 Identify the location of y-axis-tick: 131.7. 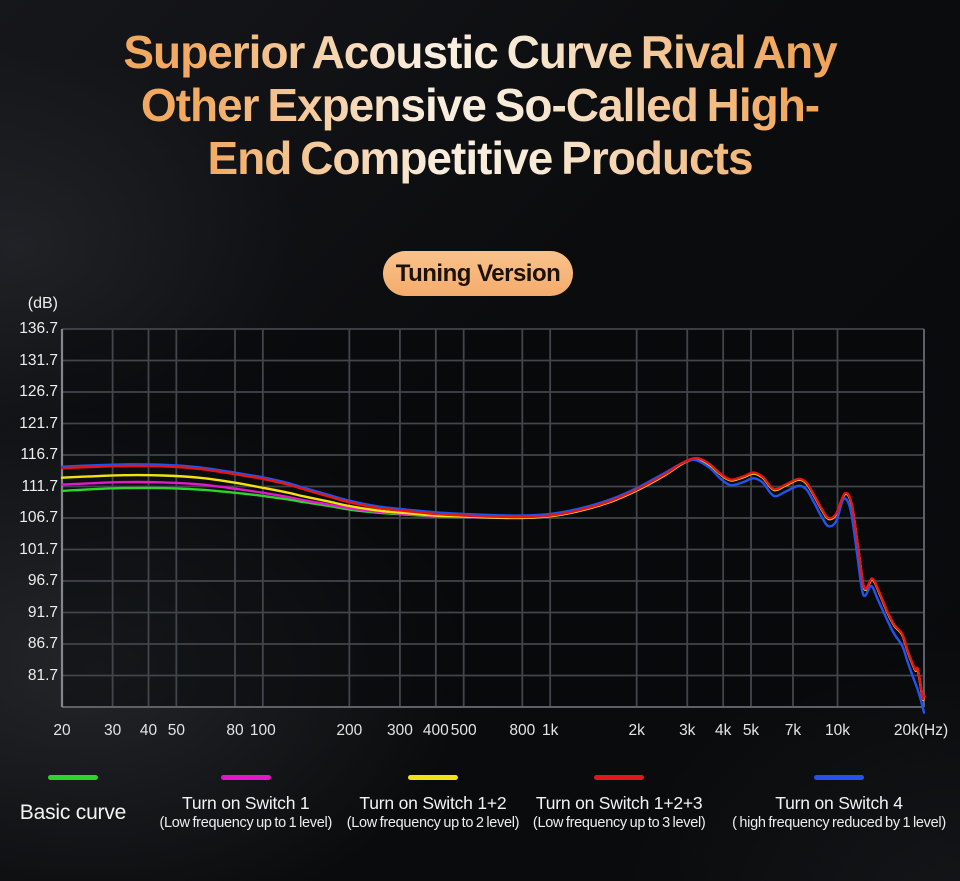
(38, 360).